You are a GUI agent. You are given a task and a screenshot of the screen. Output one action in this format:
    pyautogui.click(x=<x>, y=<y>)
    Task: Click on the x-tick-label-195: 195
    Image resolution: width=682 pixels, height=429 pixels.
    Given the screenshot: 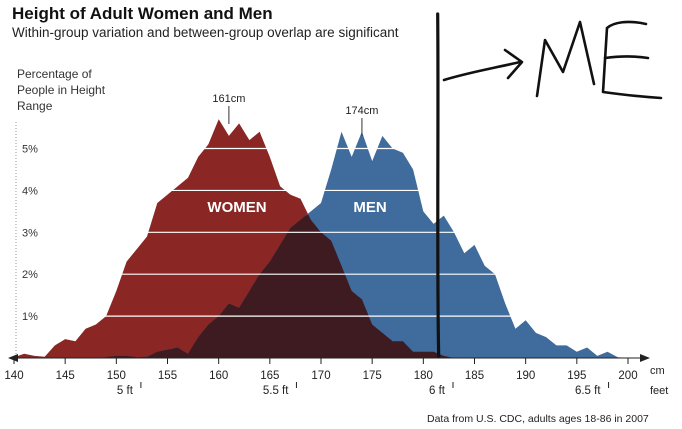 What is the action you would take?
    pyautogui.click(x=576, y=376)
    